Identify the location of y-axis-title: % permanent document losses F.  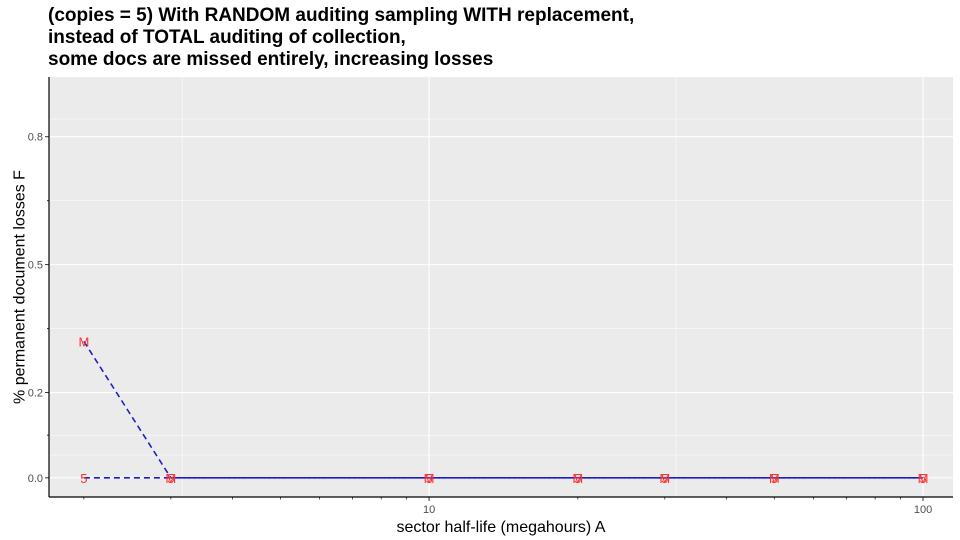
(20, 287).